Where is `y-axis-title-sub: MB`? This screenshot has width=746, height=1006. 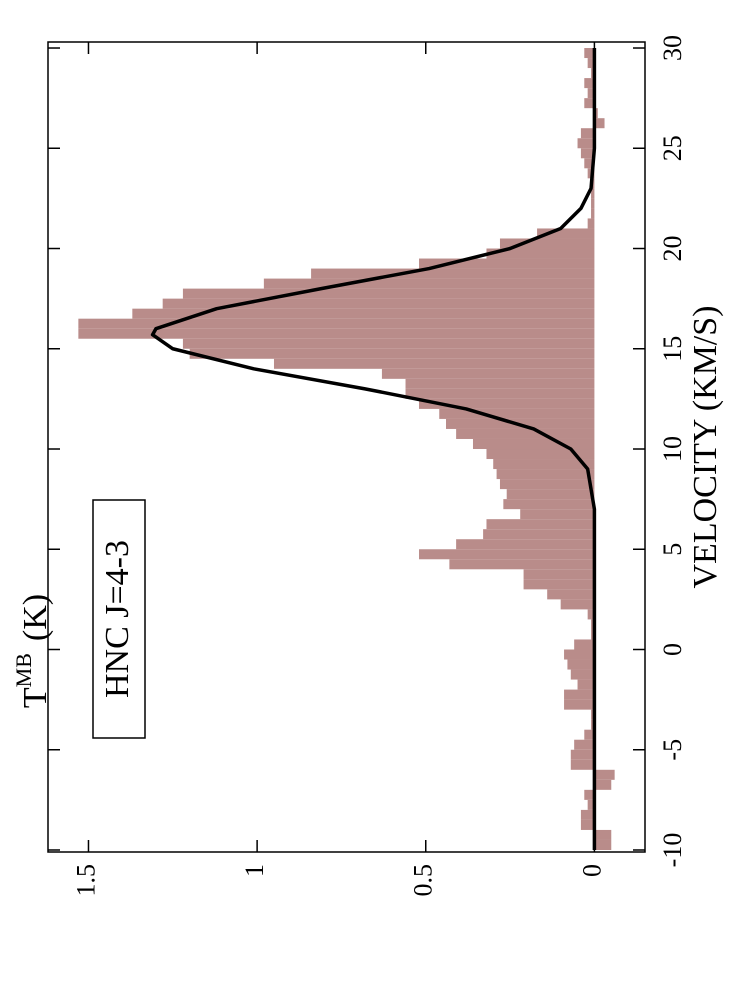
y-axis-title-sub: MB is located at coordinates (23, 670).